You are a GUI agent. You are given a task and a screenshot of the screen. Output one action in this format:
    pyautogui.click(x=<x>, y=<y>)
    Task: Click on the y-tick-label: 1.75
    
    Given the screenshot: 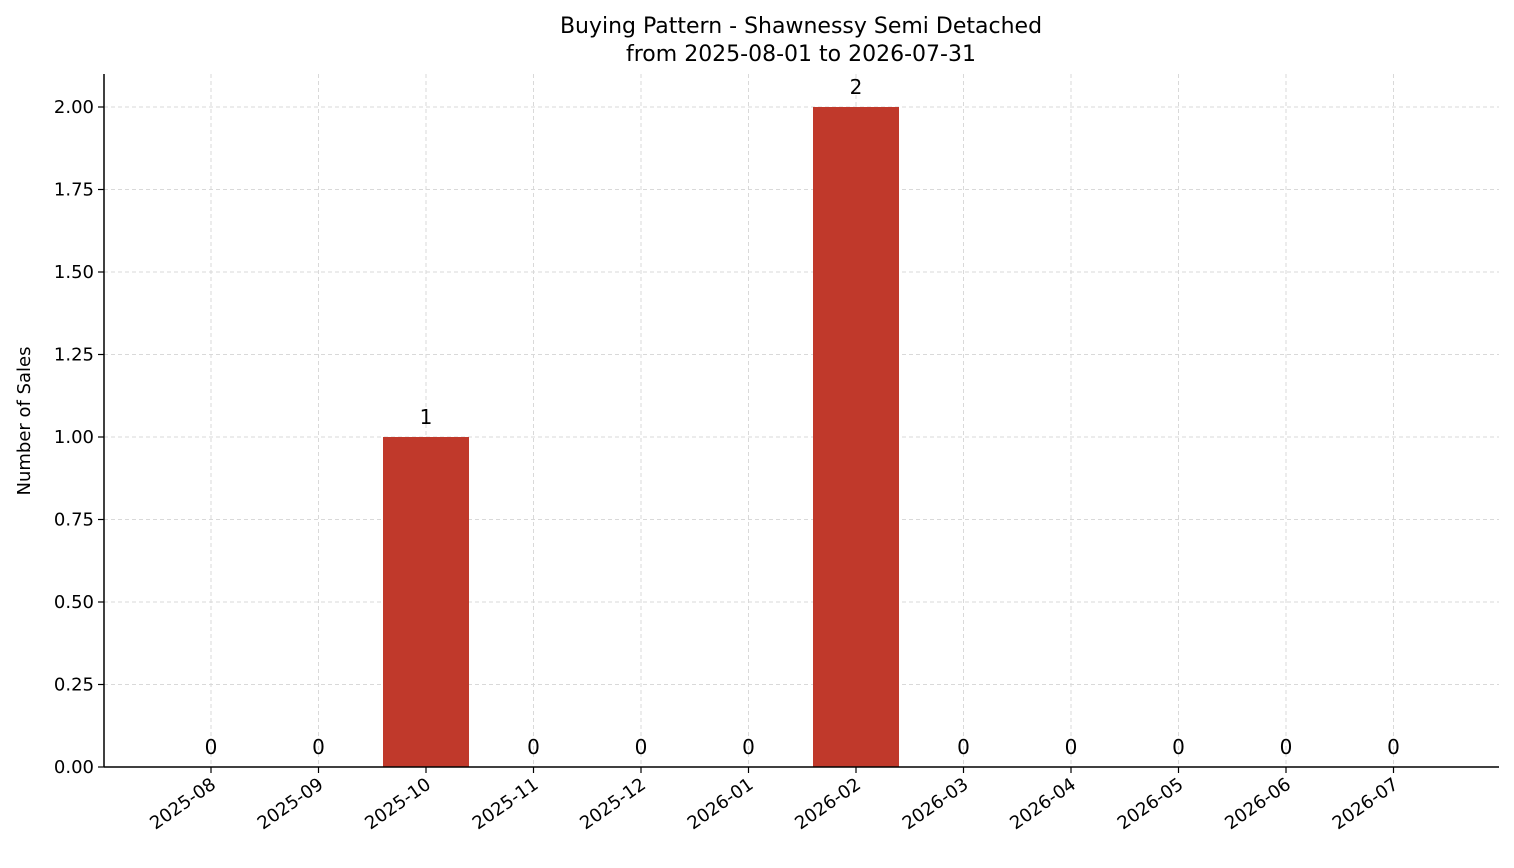 What is the action you would take?
    pyautogui.click(x=74, y=190)
    